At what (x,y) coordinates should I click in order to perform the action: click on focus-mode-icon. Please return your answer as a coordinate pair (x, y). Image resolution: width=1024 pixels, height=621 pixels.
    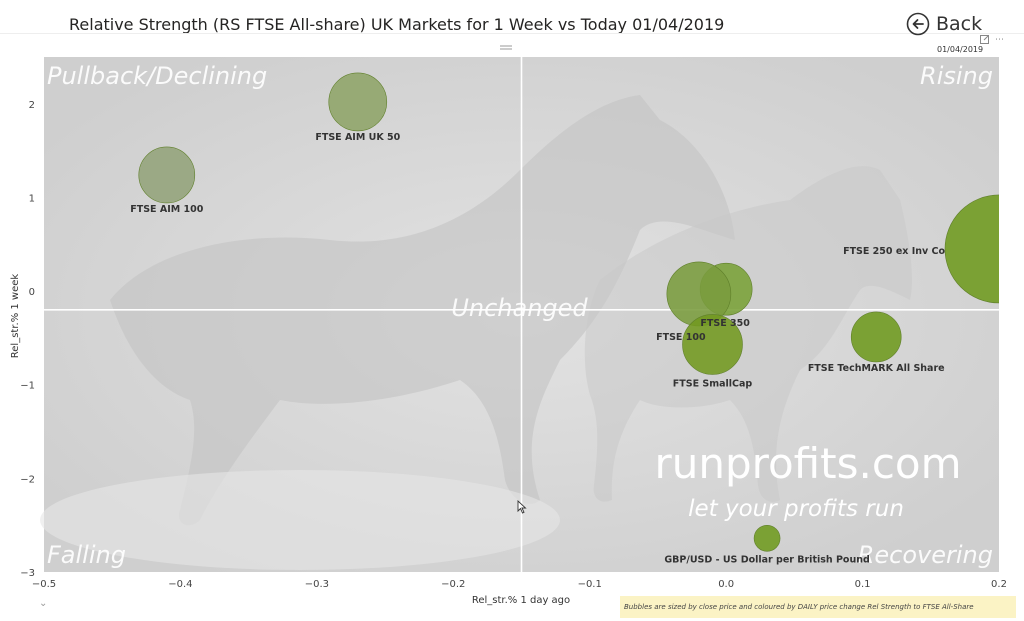
    Looking at the image, I should click on (984, 41).